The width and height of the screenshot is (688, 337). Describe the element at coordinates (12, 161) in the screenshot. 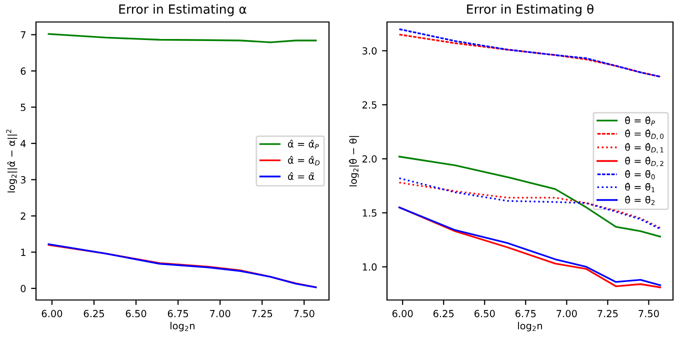

I see `y-axis-title: log$_{2}$||α̂ − α||$^{2}$` at that location.